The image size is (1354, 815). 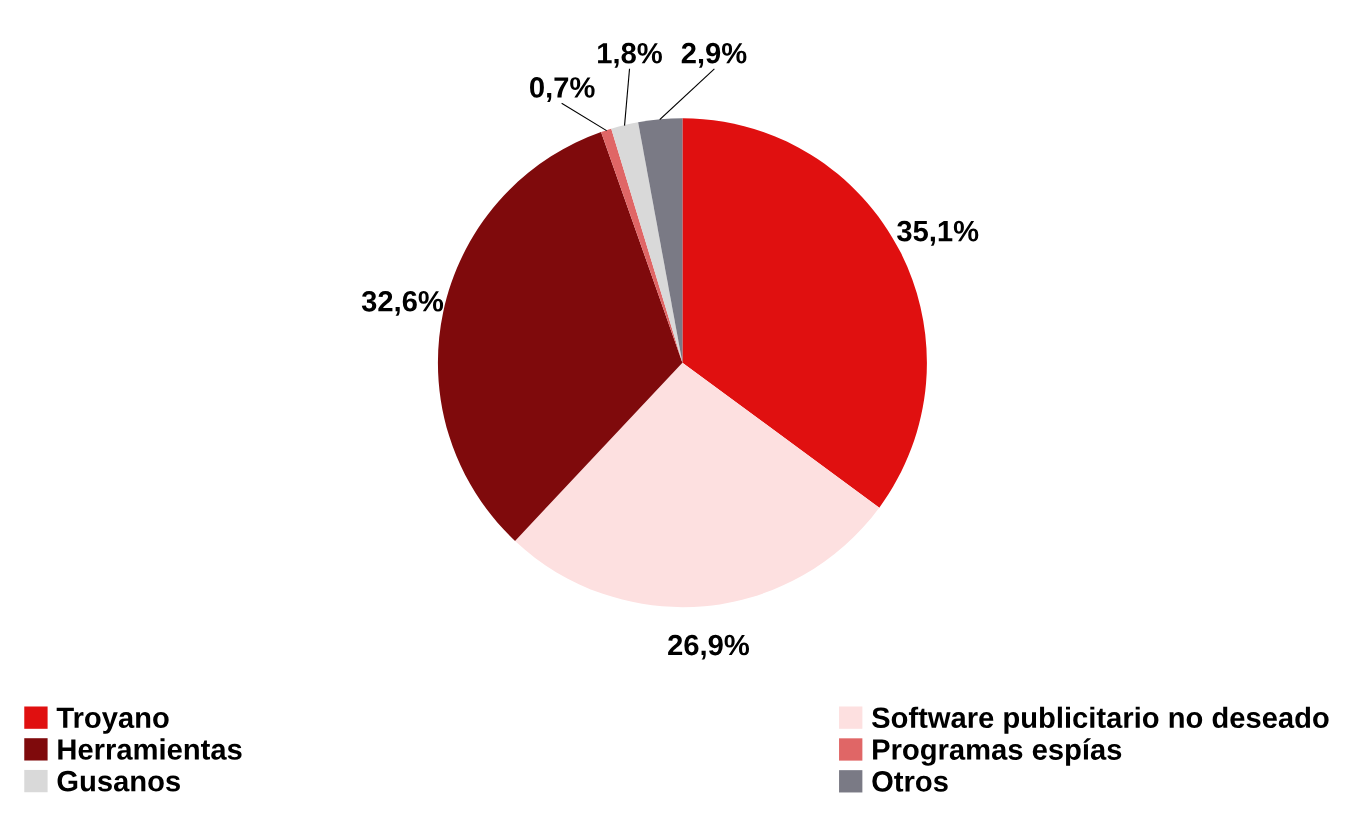 I want to click on data-label: 0,7%, so click(x=562, y=89).